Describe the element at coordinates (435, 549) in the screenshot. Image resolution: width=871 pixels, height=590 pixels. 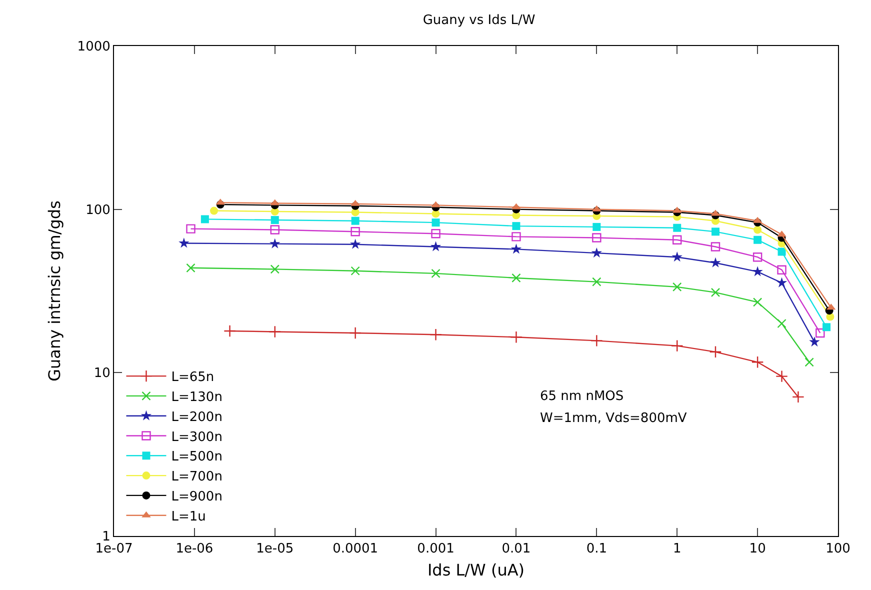
I see `x-tick-label: 0.001` at that location.